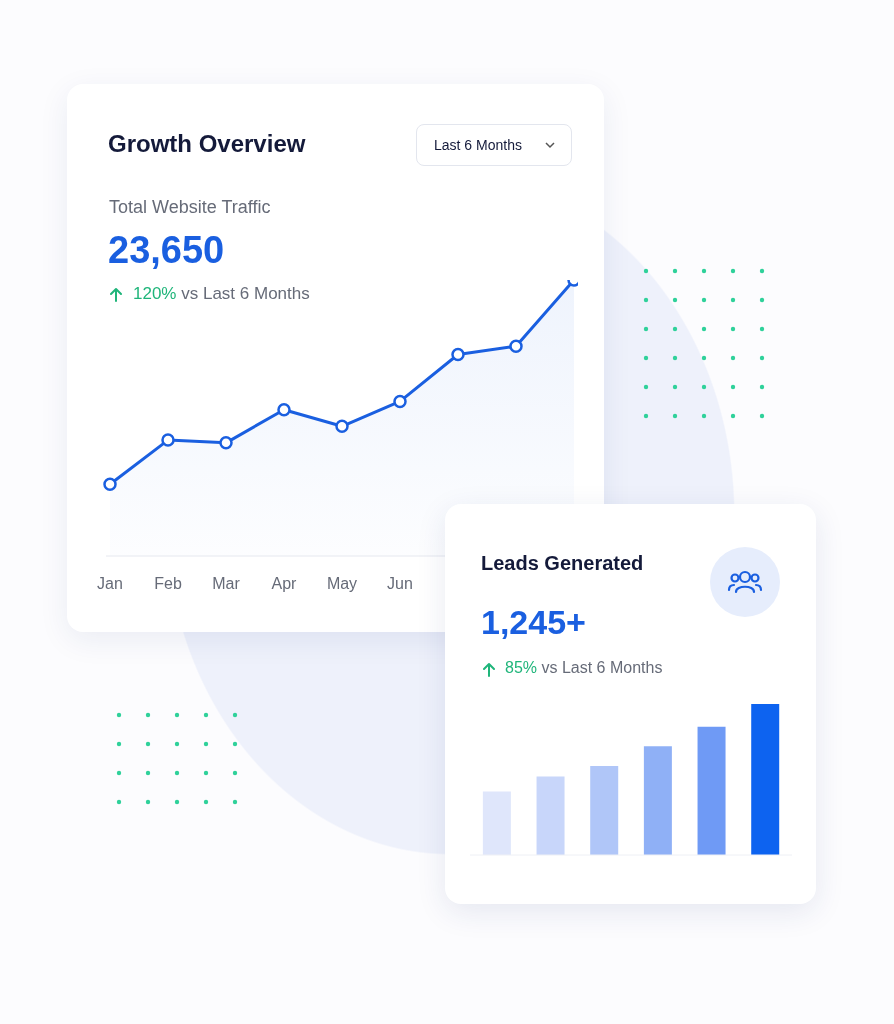 The width and height of the screenshot is (894, 1024). What do you see at coordinates (478, 145) in the screenshot?
I see `text: Last 6 Months` at bounding box center [478, 145].